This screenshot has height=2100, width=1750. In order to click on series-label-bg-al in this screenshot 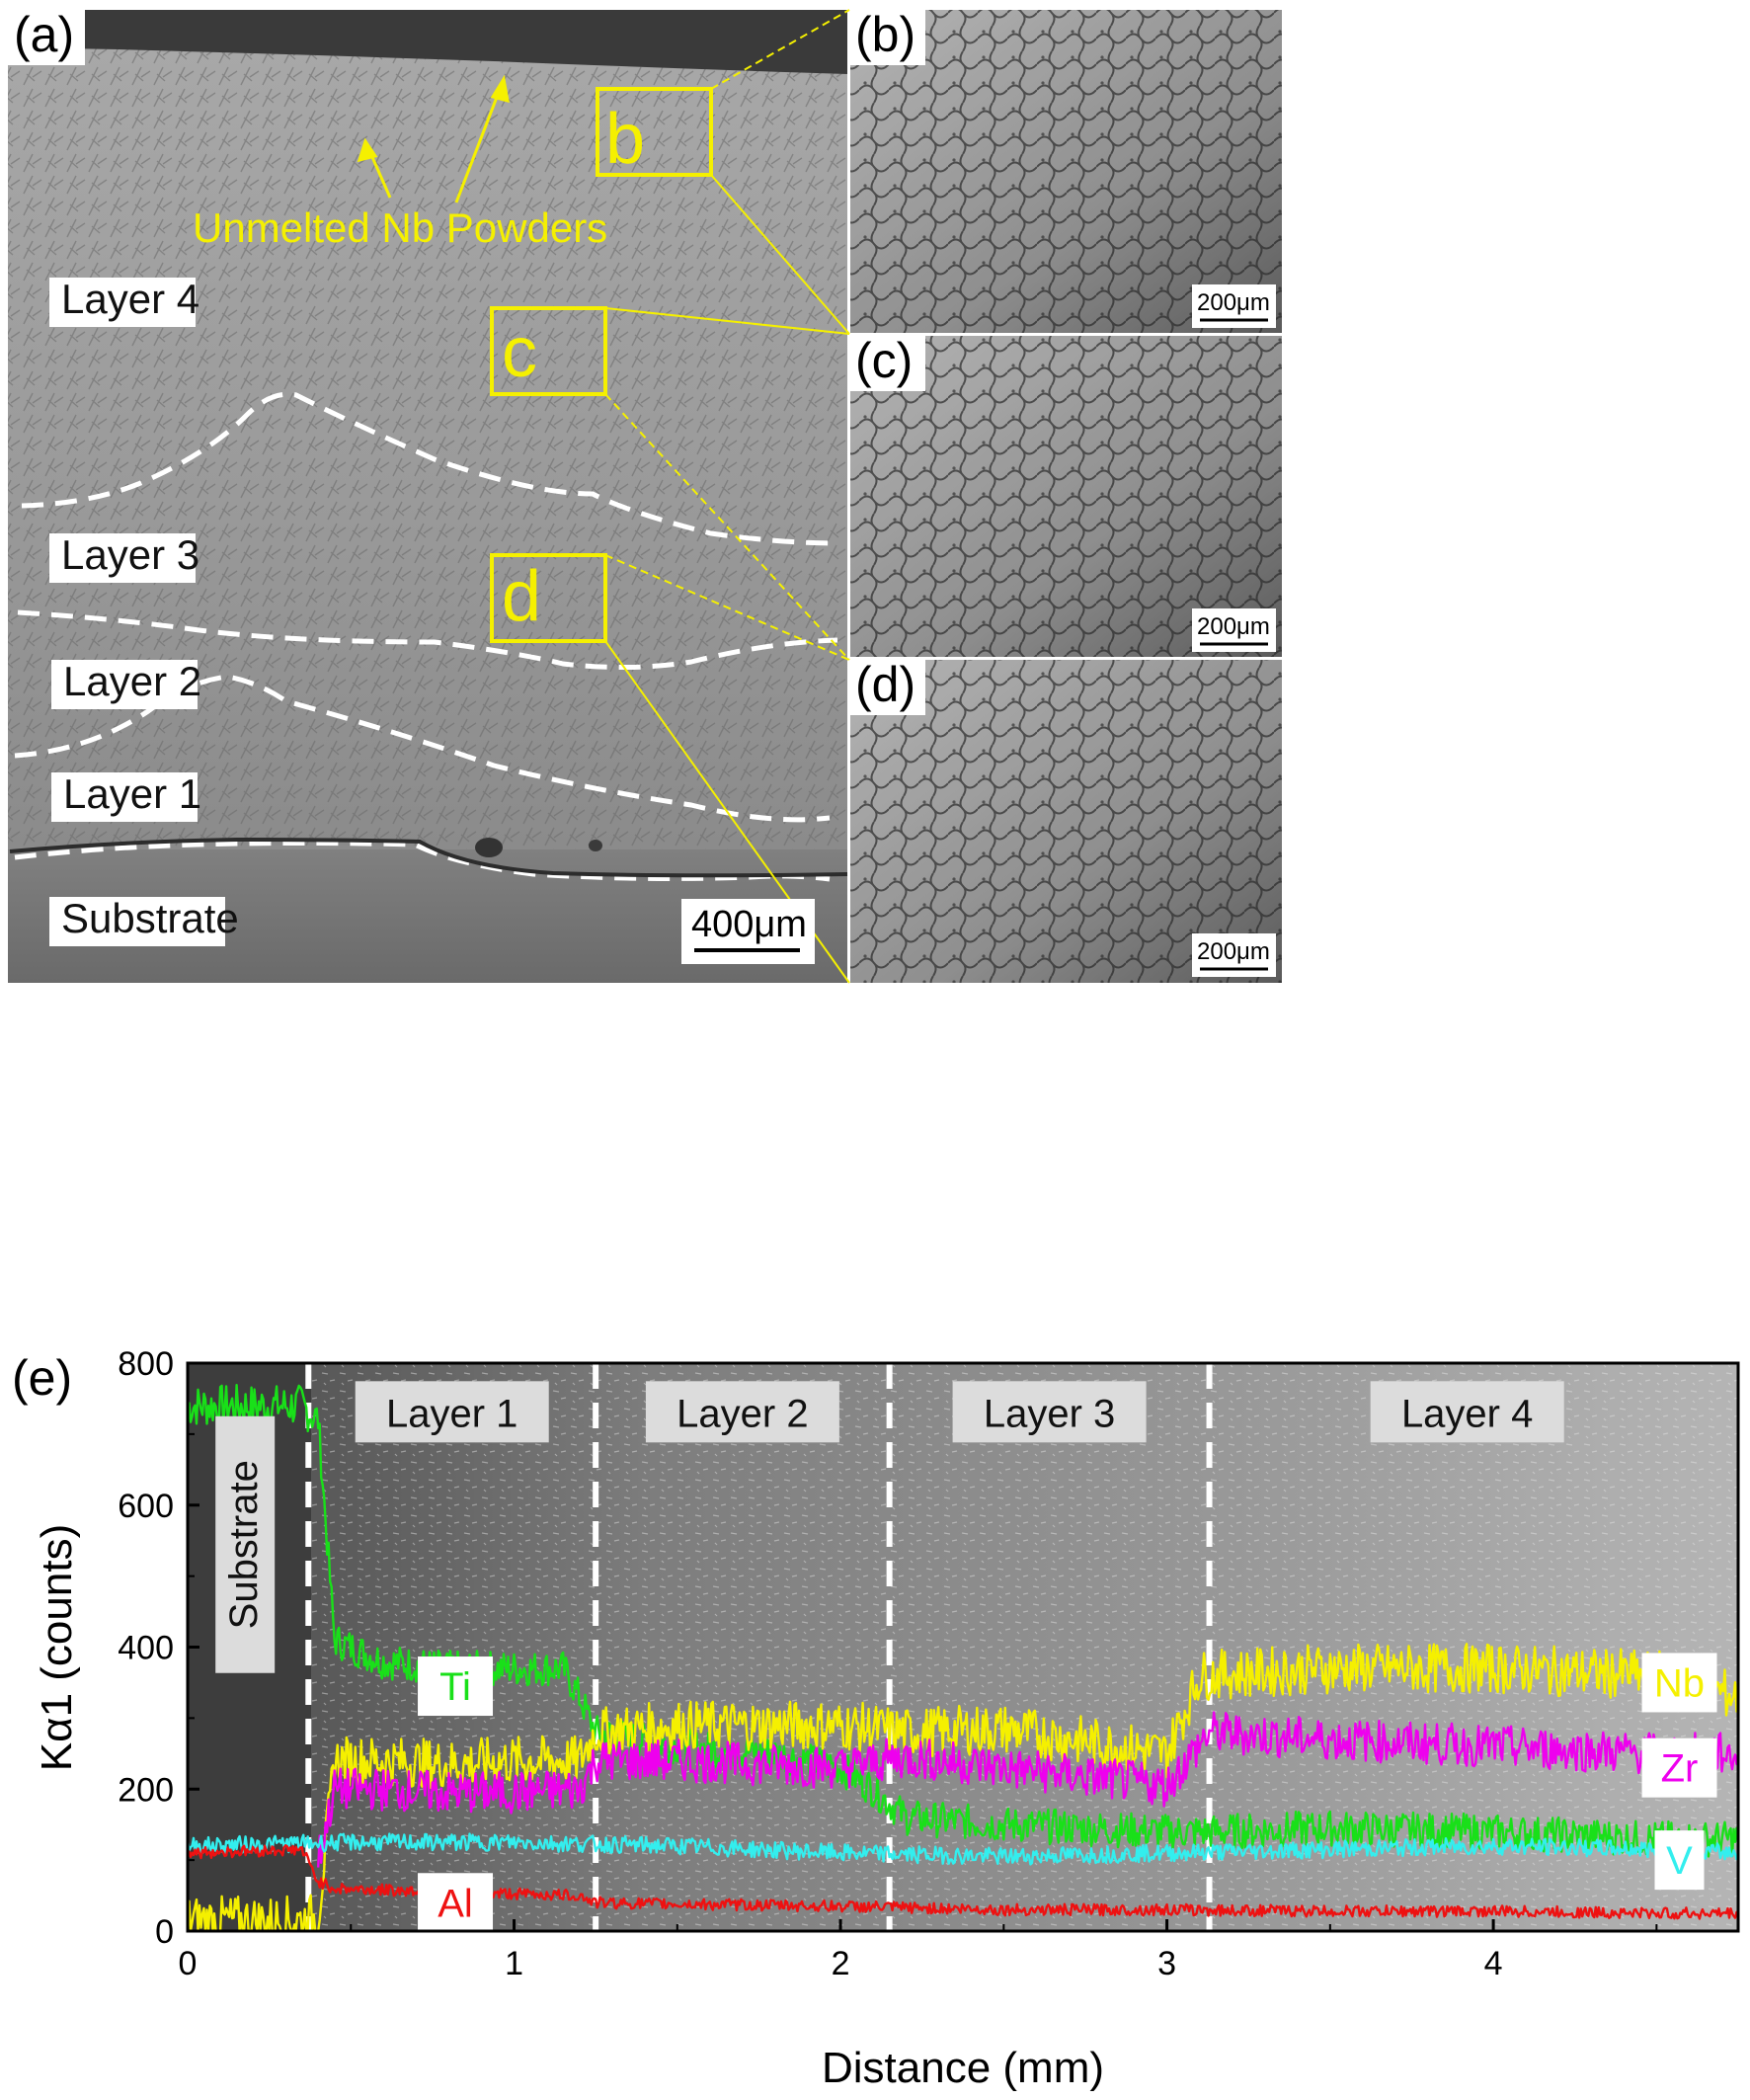, I will do `click(456, 1903)`.